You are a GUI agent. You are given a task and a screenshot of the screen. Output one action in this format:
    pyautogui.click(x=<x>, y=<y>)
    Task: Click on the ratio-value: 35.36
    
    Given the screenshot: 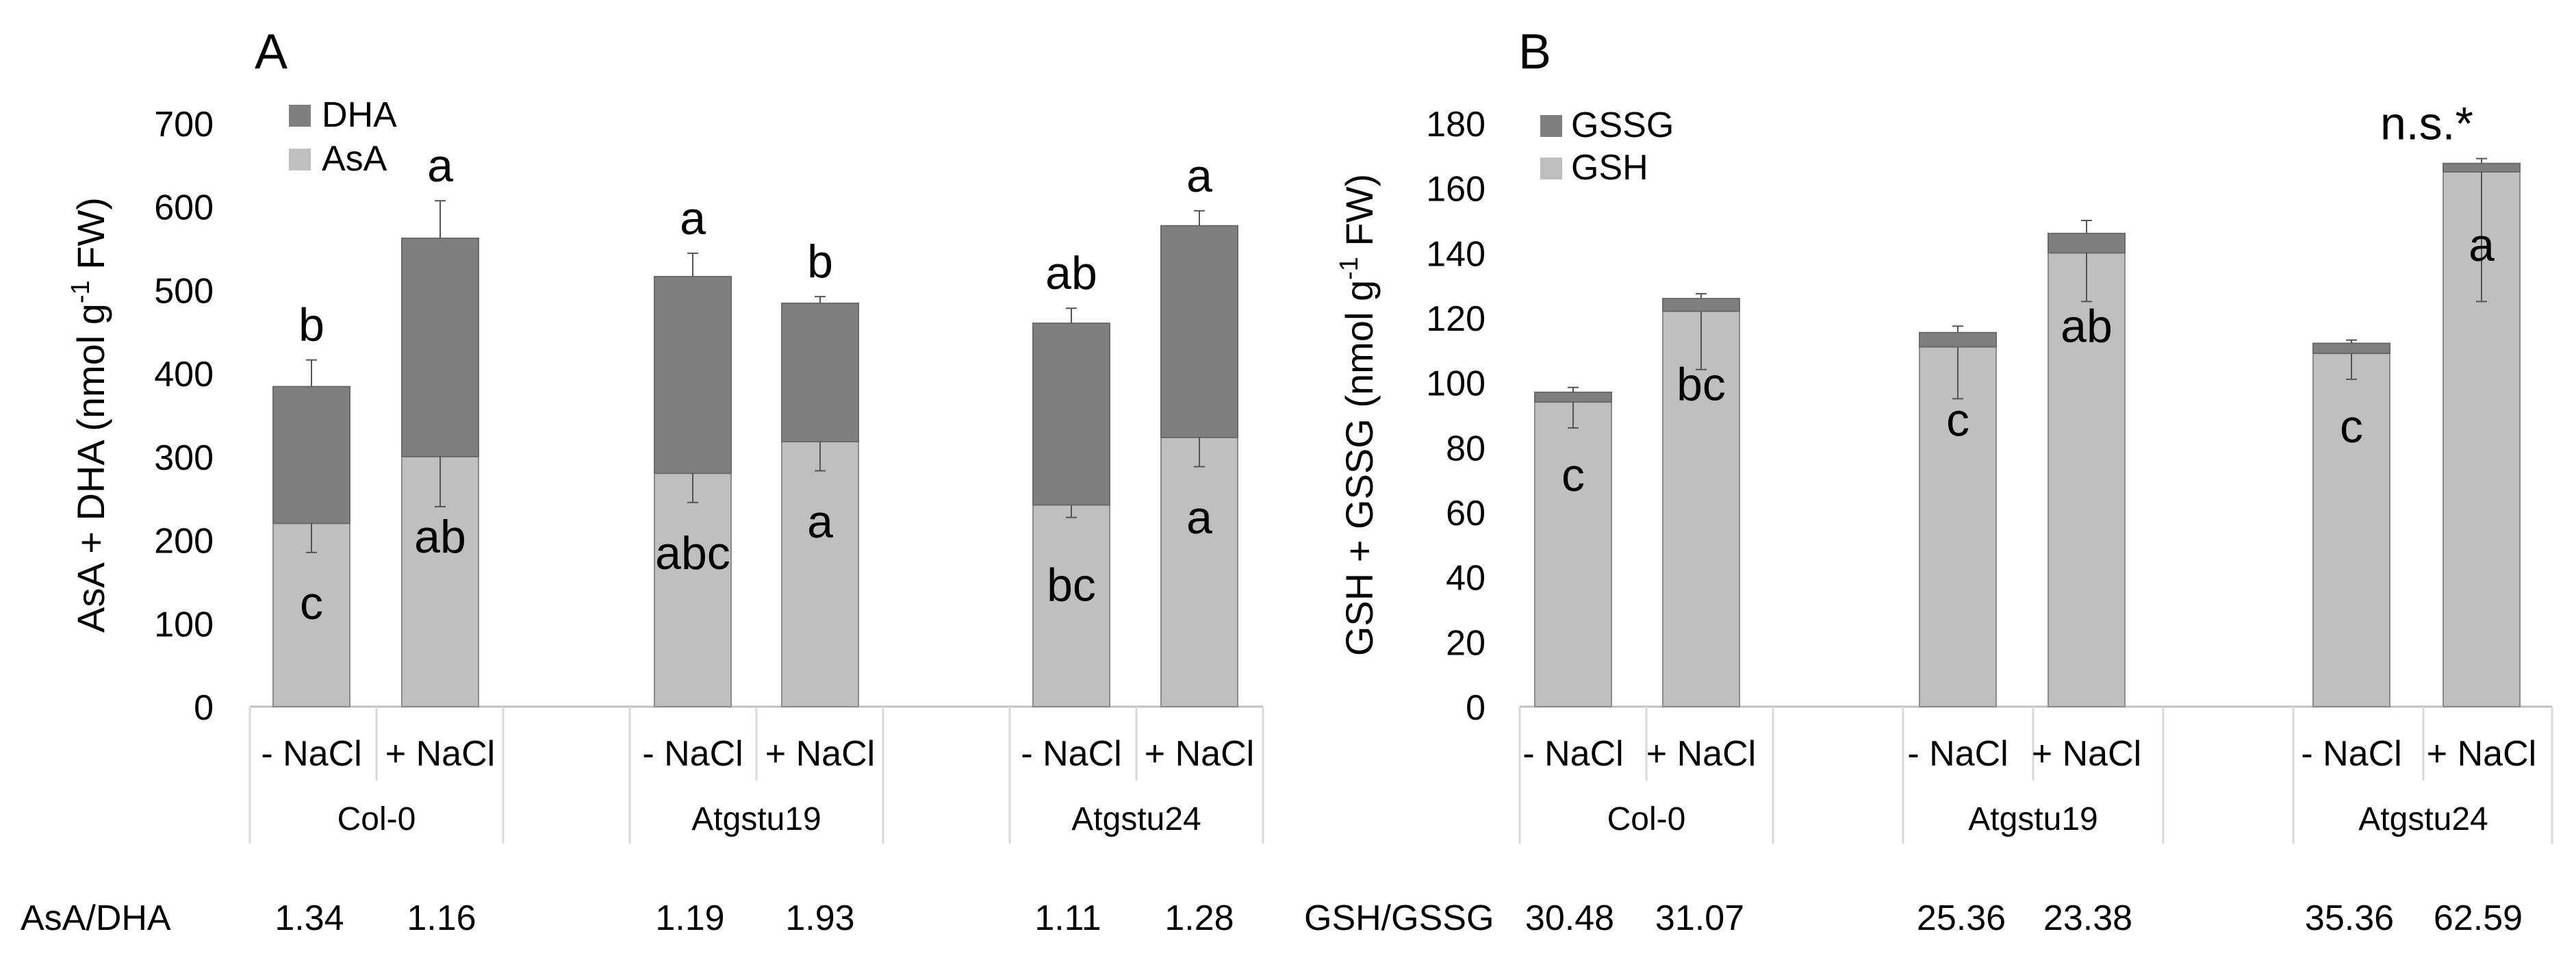 What is the action you would take?
    pyautogui.click(x=2349, y=918)
    